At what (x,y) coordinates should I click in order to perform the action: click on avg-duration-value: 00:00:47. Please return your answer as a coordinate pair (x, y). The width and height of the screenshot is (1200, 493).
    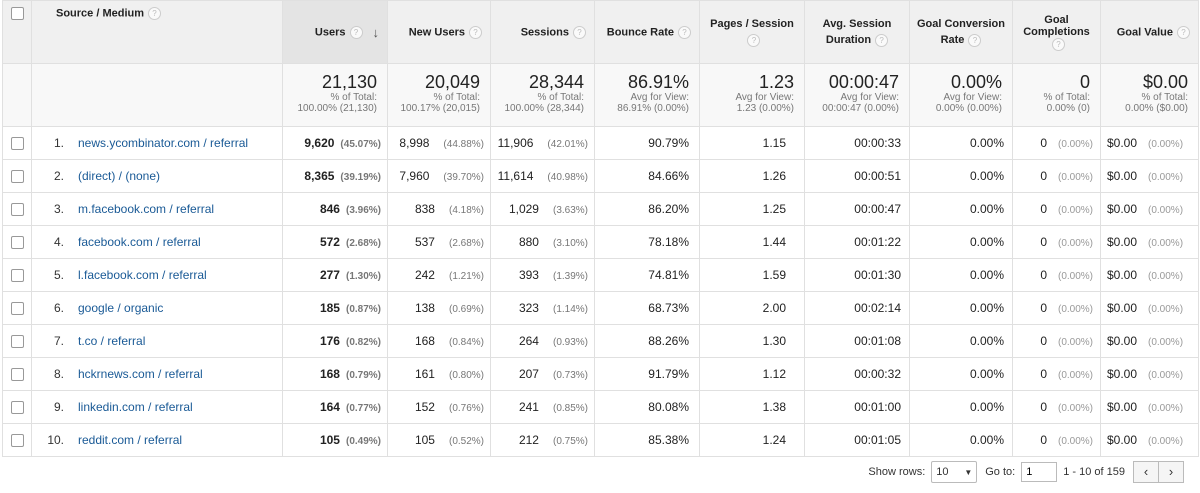
    Looking at the image, I should click on (877, 209).